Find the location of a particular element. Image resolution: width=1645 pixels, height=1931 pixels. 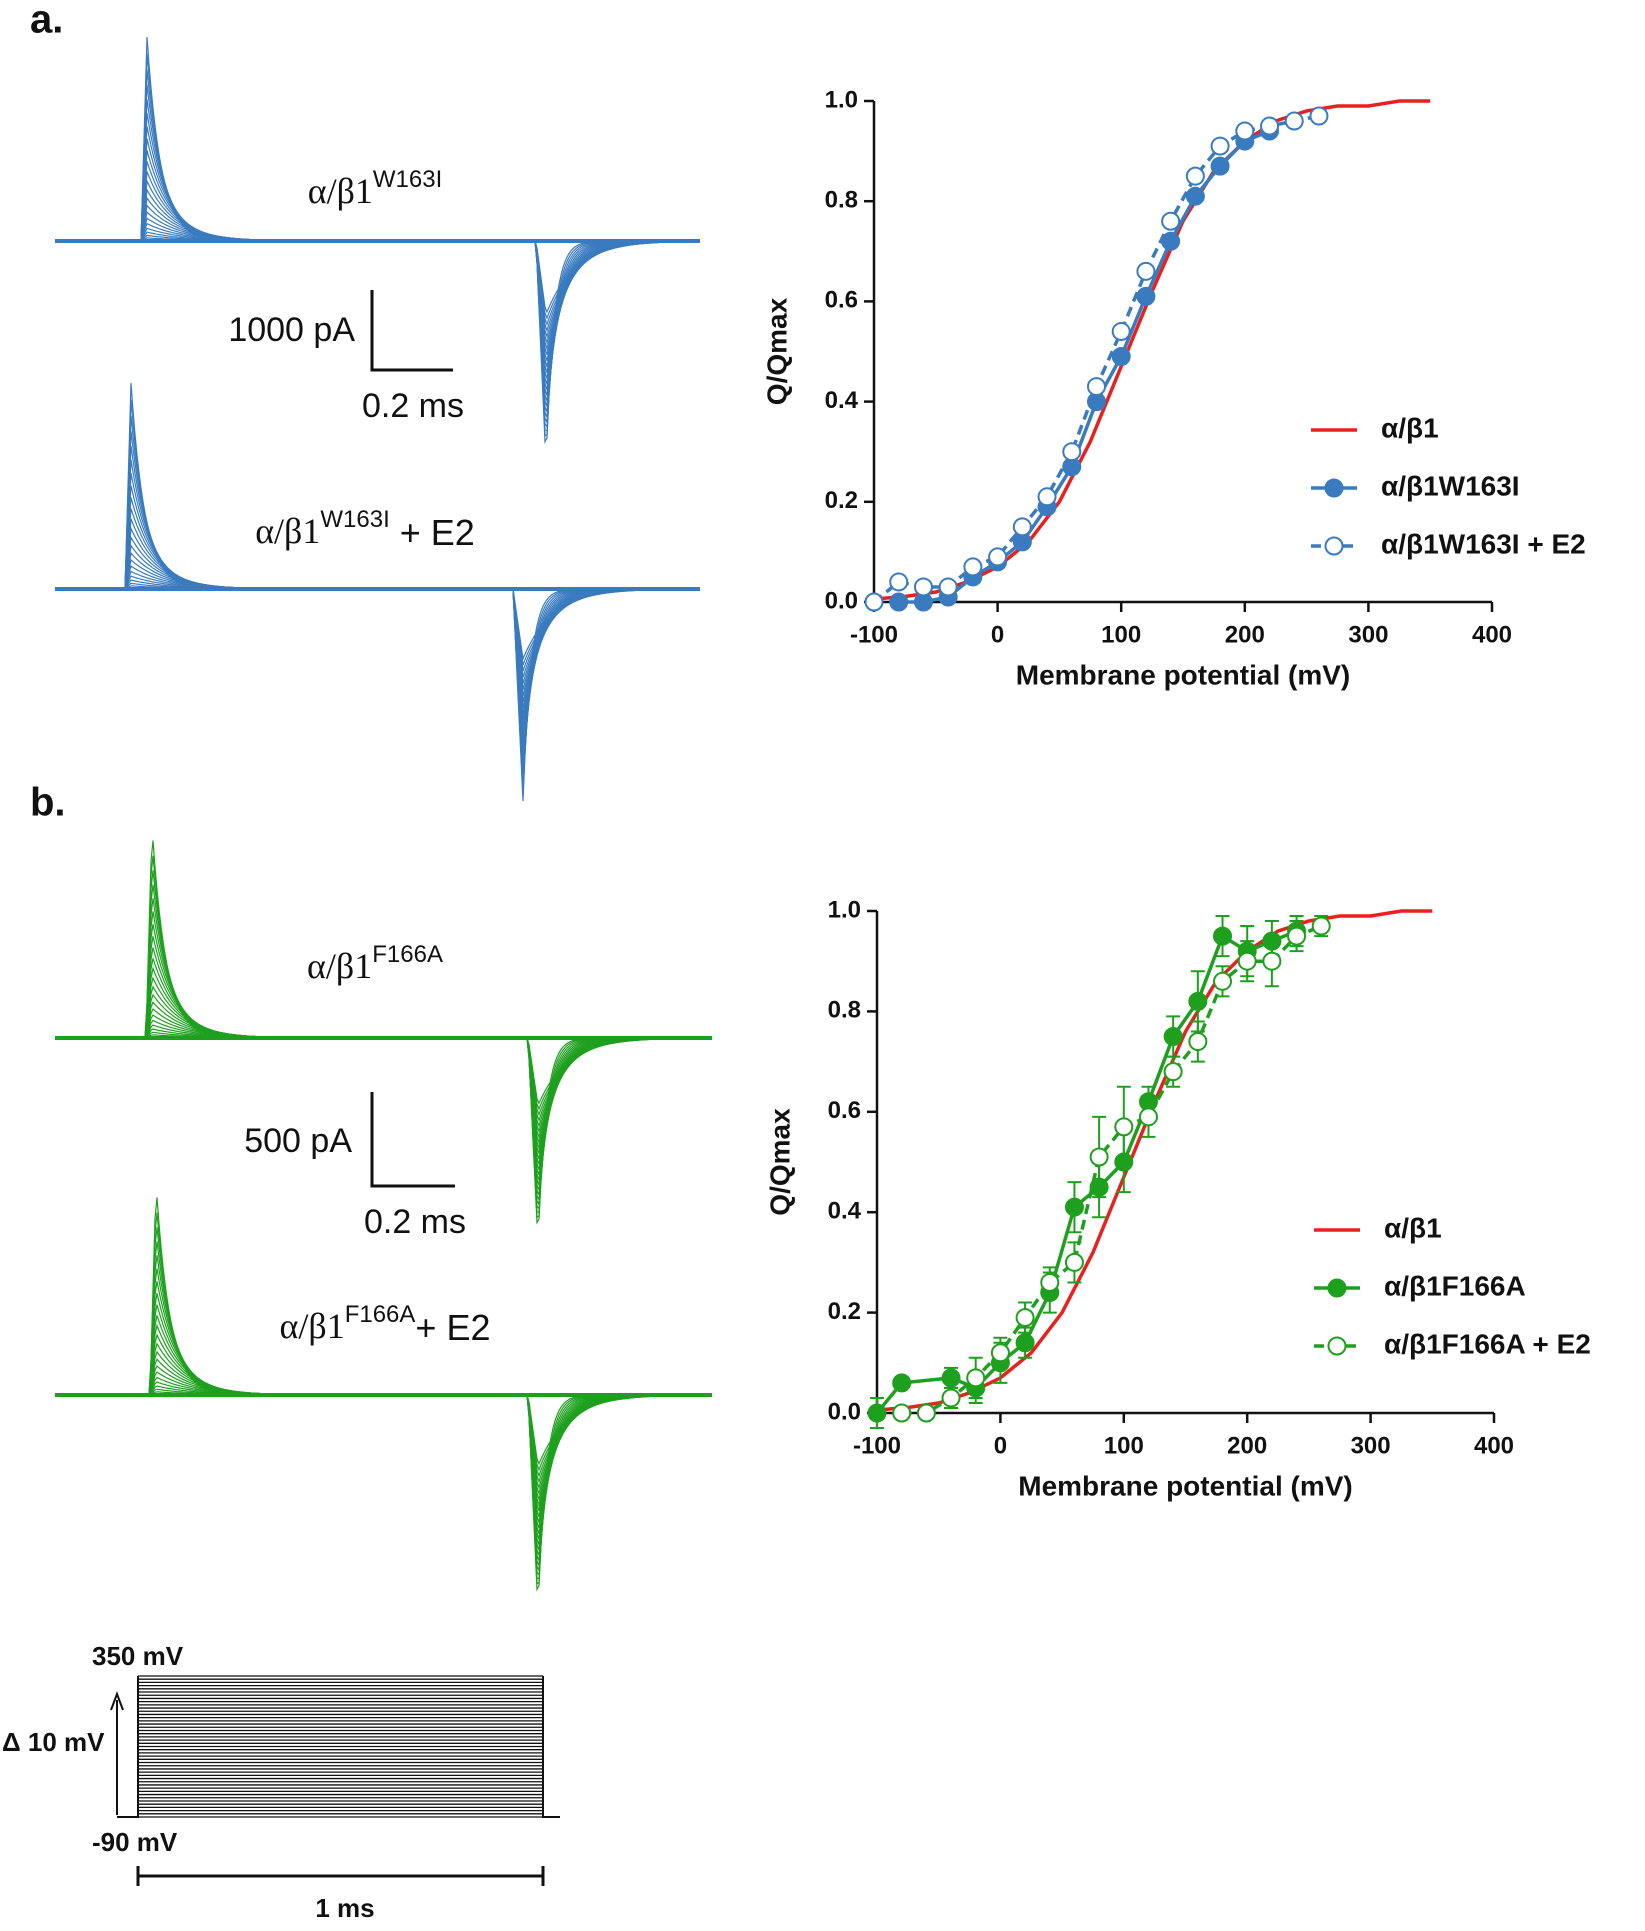

time-bar is located at coordinates (340, 1876).